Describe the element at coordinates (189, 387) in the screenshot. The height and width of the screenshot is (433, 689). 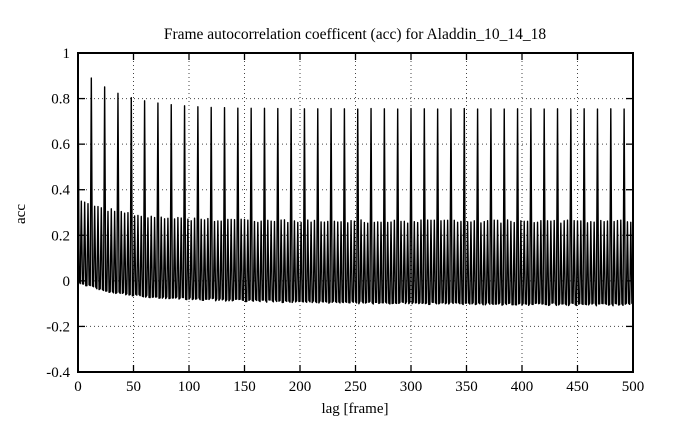
I see `x-tick-label: 100` at that location.